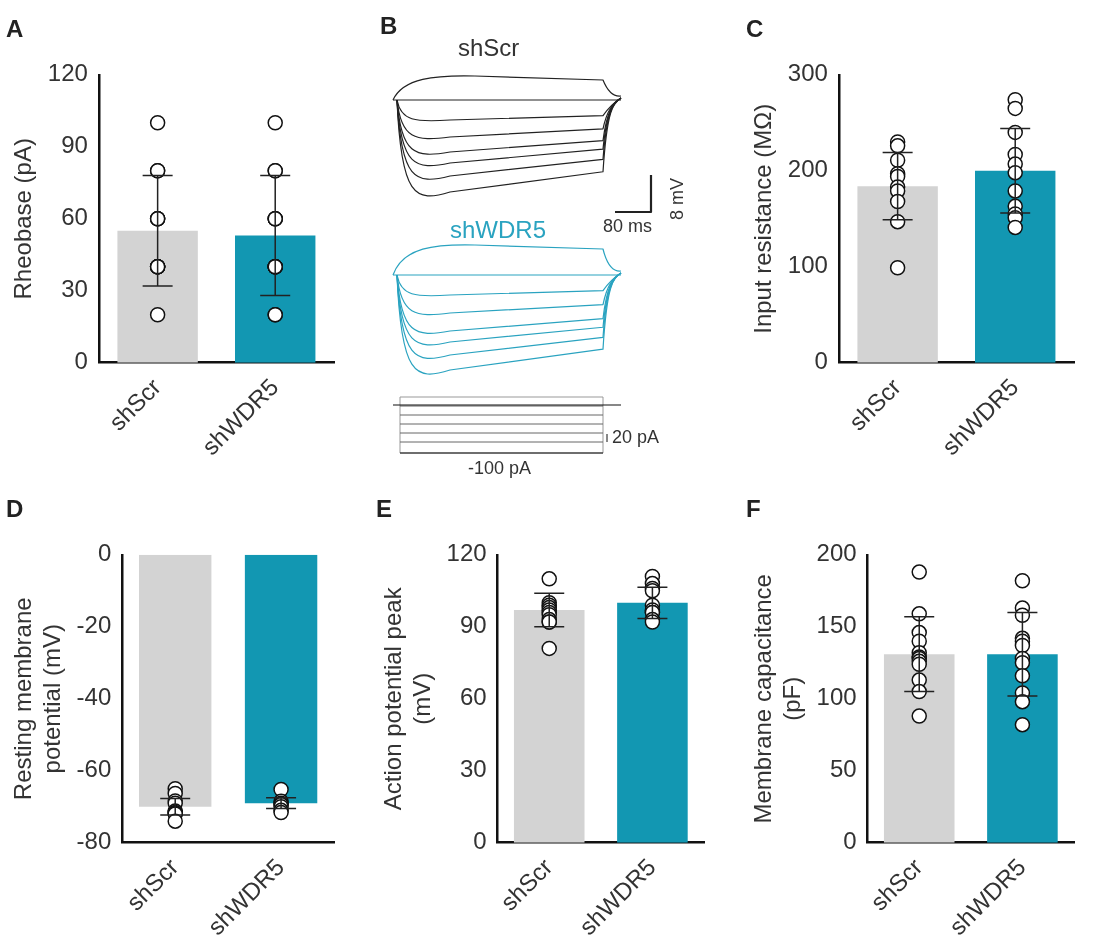  What do you see at coordinates (500, 468) in the screenshot?
I see `text: -100 pA` at bounding box center [500, 468].